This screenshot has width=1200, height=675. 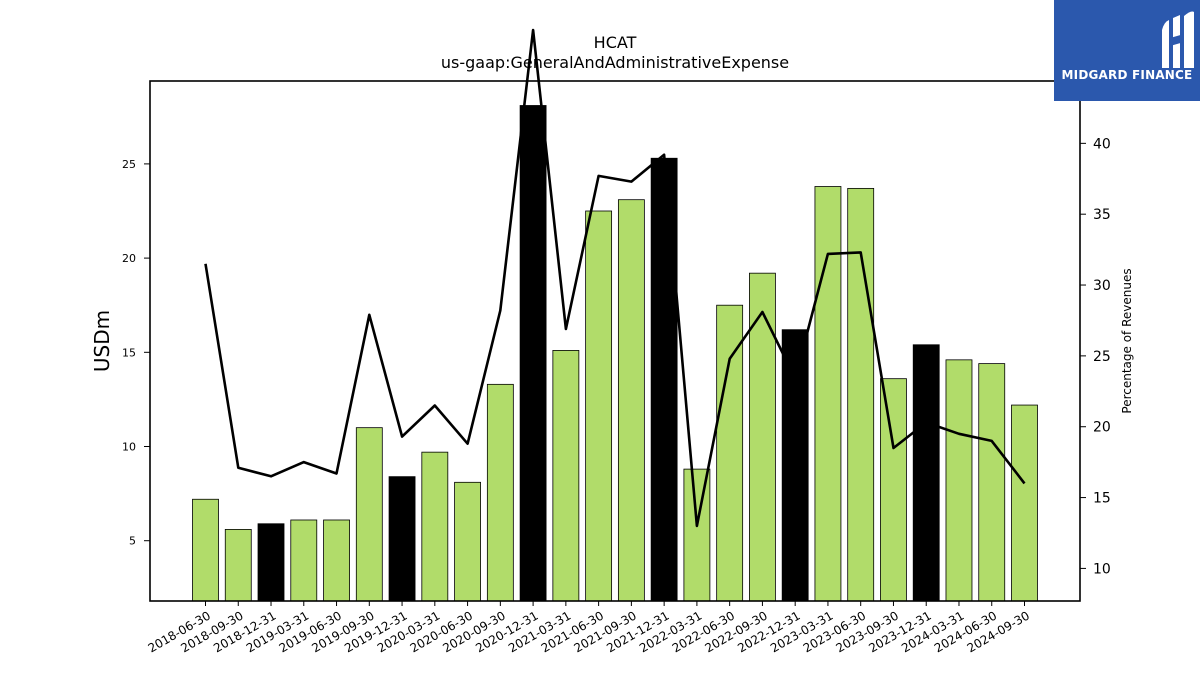 I want to click on y2-tick-label: 20, so click(x=1102, y=428).